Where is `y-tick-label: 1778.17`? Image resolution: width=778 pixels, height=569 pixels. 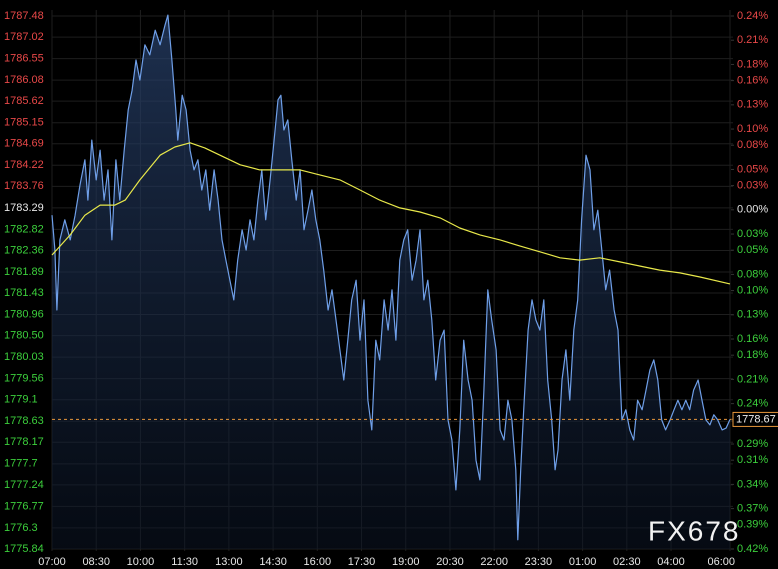 y-tick-label: 1778.17 is located at coordinates (24, 442).